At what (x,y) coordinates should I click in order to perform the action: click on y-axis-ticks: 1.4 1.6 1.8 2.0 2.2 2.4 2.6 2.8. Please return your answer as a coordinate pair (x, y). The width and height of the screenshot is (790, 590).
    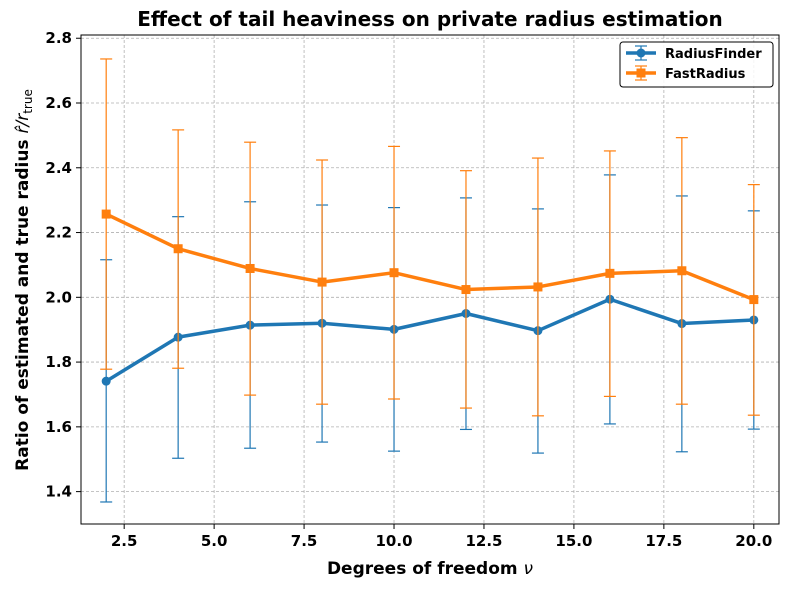
    Looking at the image, I should click on (63, 265).